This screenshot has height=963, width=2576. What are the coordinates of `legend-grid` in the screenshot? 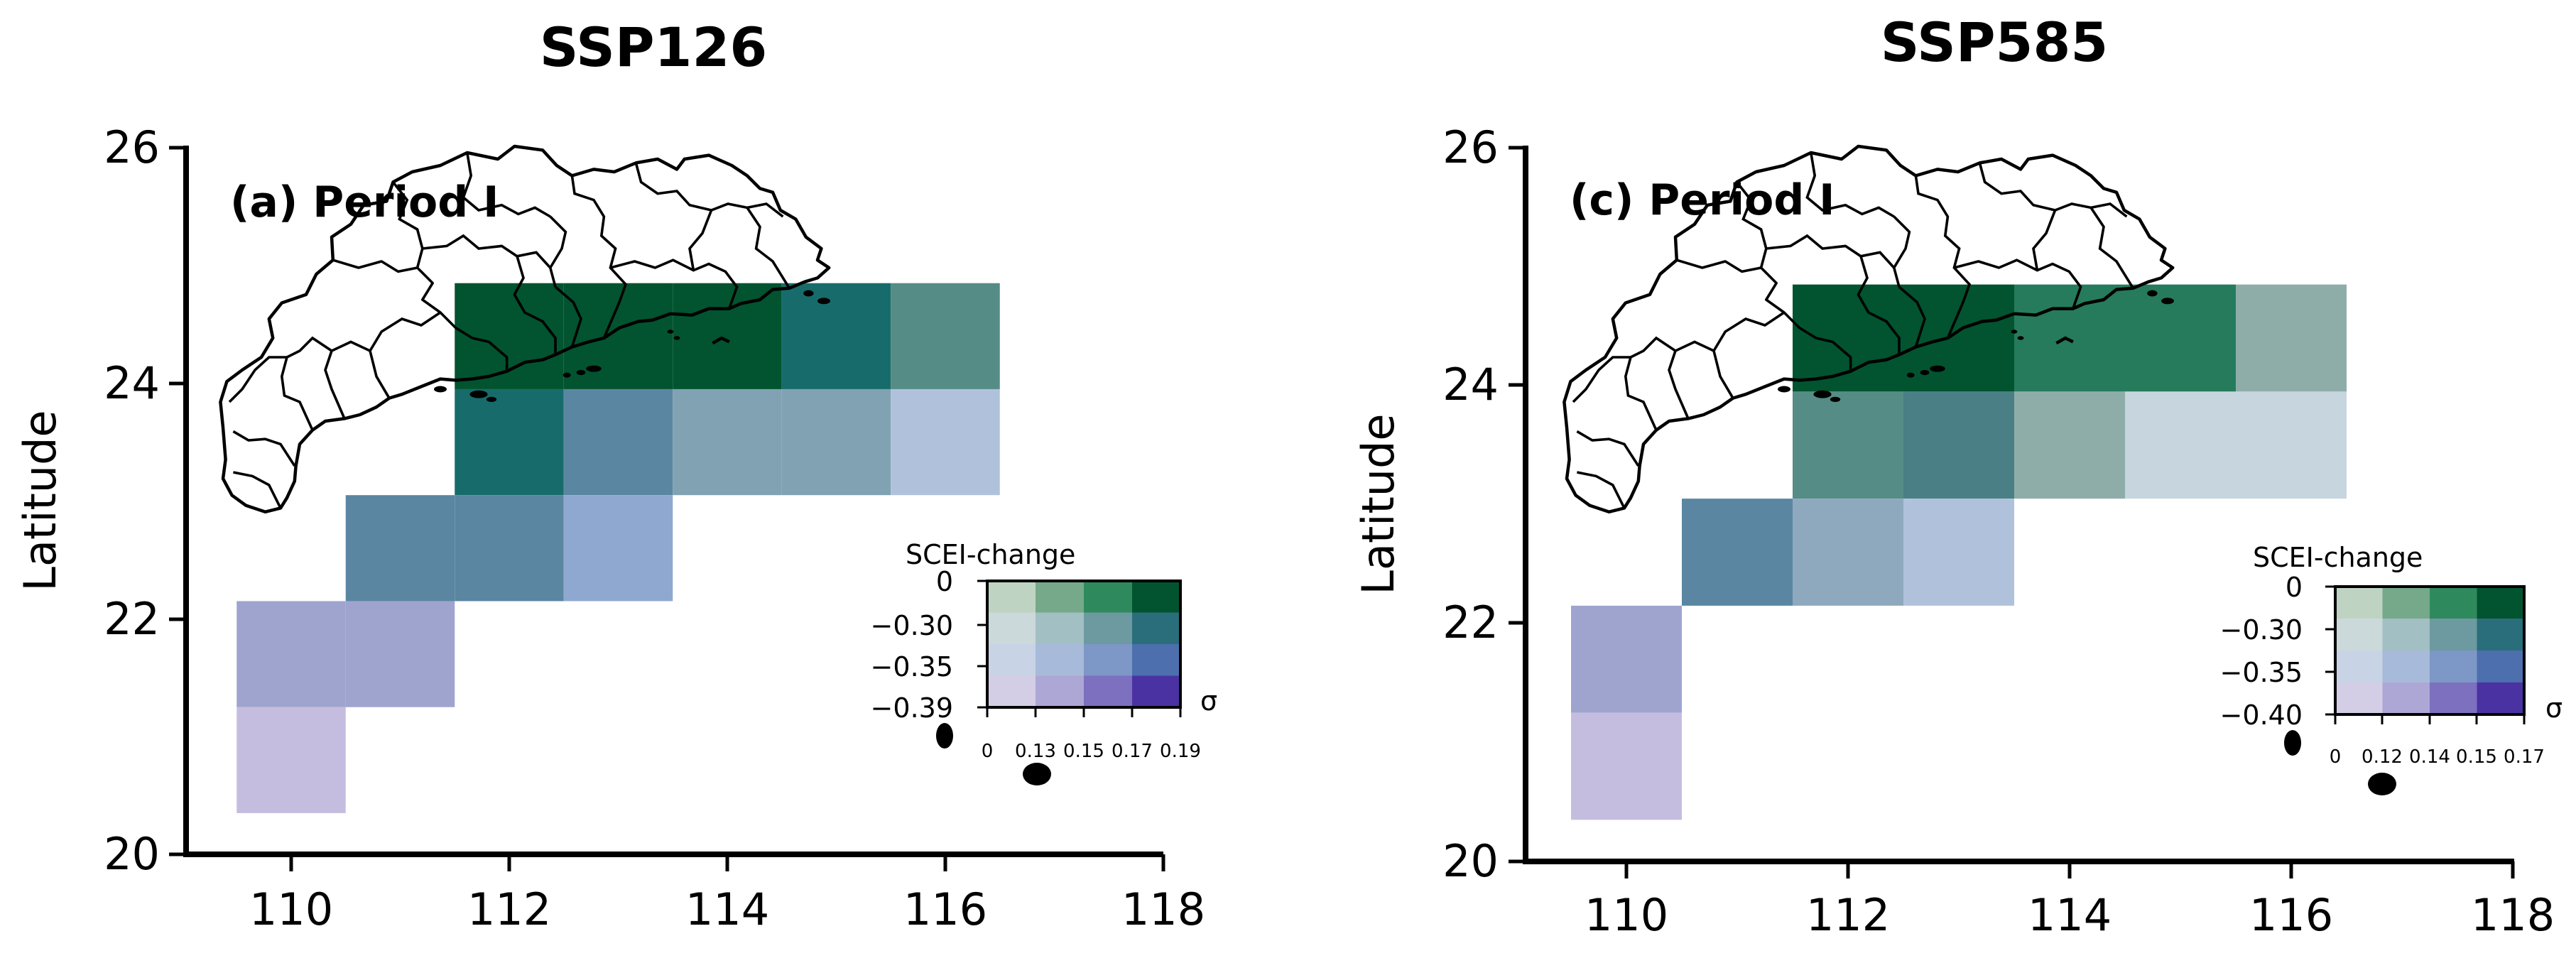 It's located at (1084, 644).